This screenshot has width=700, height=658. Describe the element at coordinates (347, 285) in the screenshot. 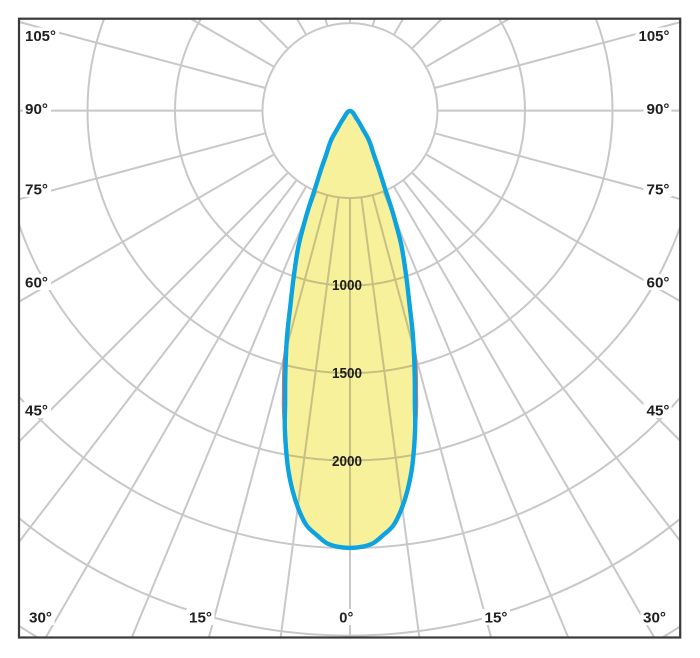

I see `svg-text: 1000` at that location.